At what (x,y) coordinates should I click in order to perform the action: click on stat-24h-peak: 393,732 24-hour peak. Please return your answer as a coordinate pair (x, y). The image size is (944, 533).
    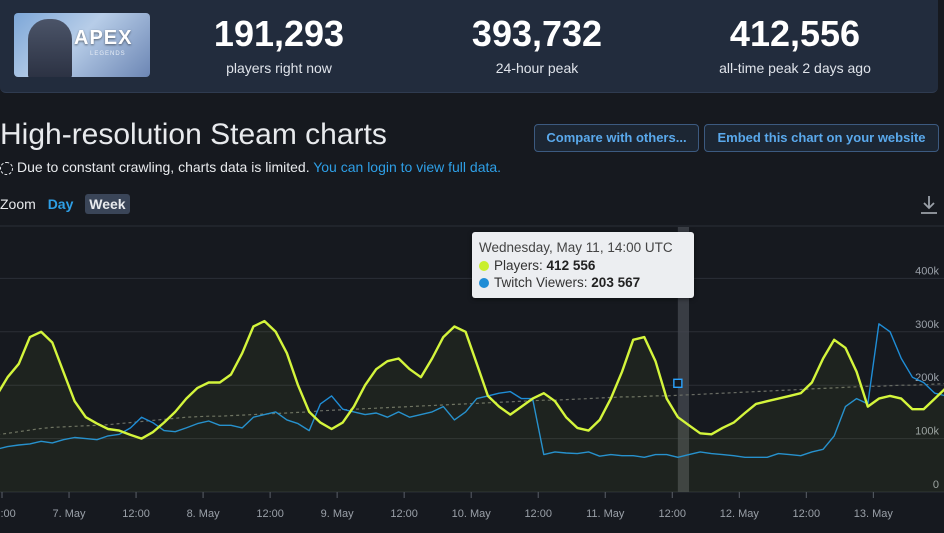
    Looking at the image, I should click on (537, 45).